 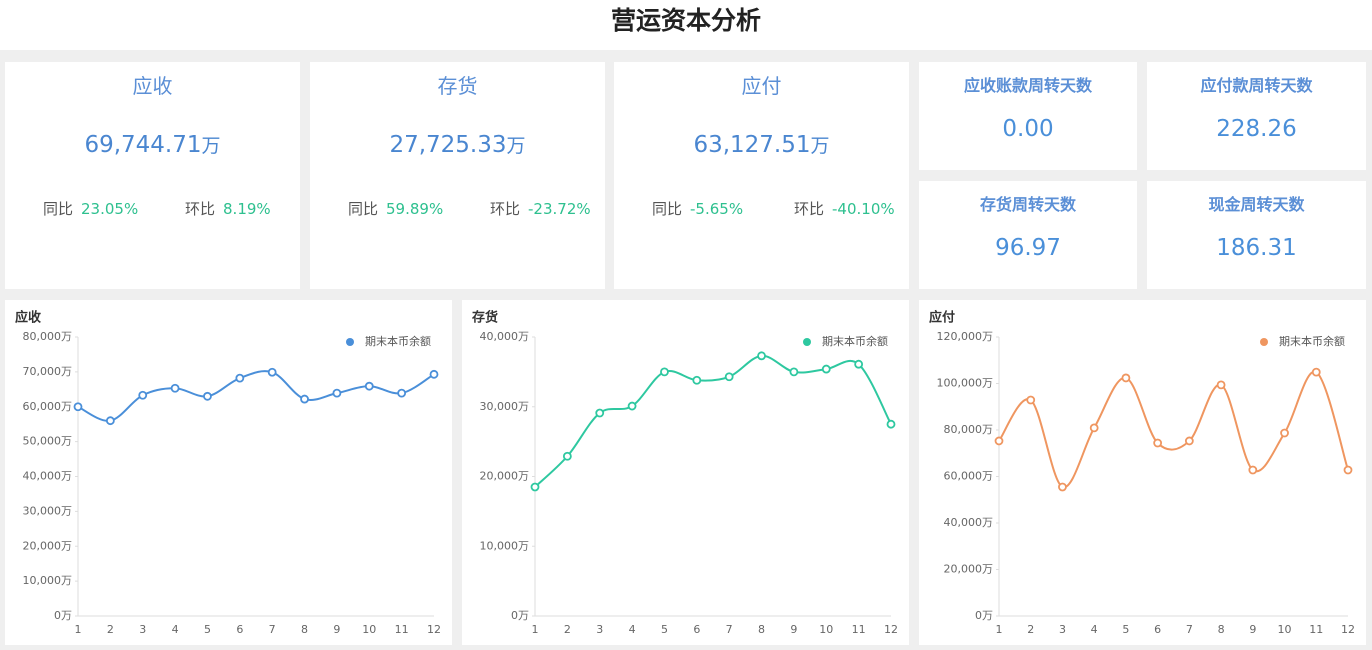 I want to click on card-value: 228.26, so click(x=1256, y=129).